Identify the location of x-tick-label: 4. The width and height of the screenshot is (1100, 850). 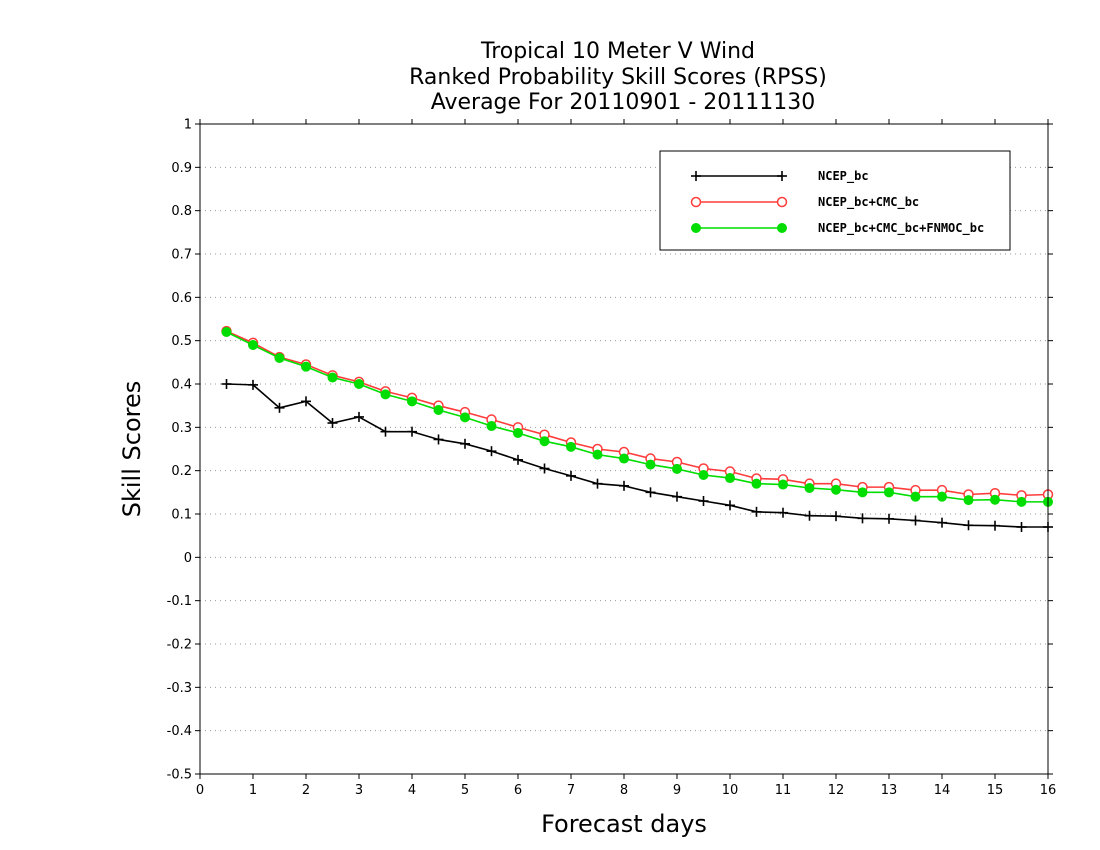
(412, 790).